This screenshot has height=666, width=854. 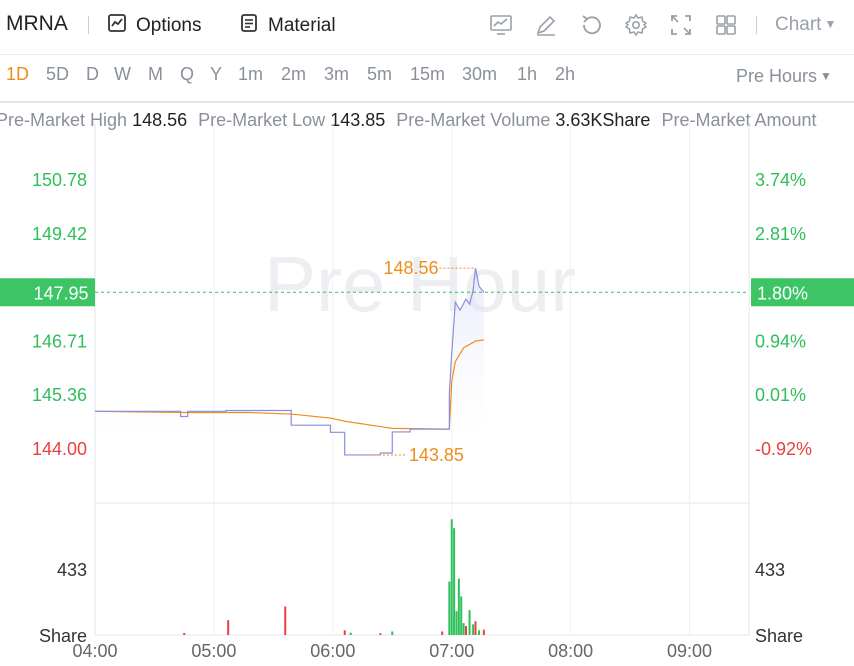 I want to click on x-tick-label: 07:00, so click(x=451, y=651).